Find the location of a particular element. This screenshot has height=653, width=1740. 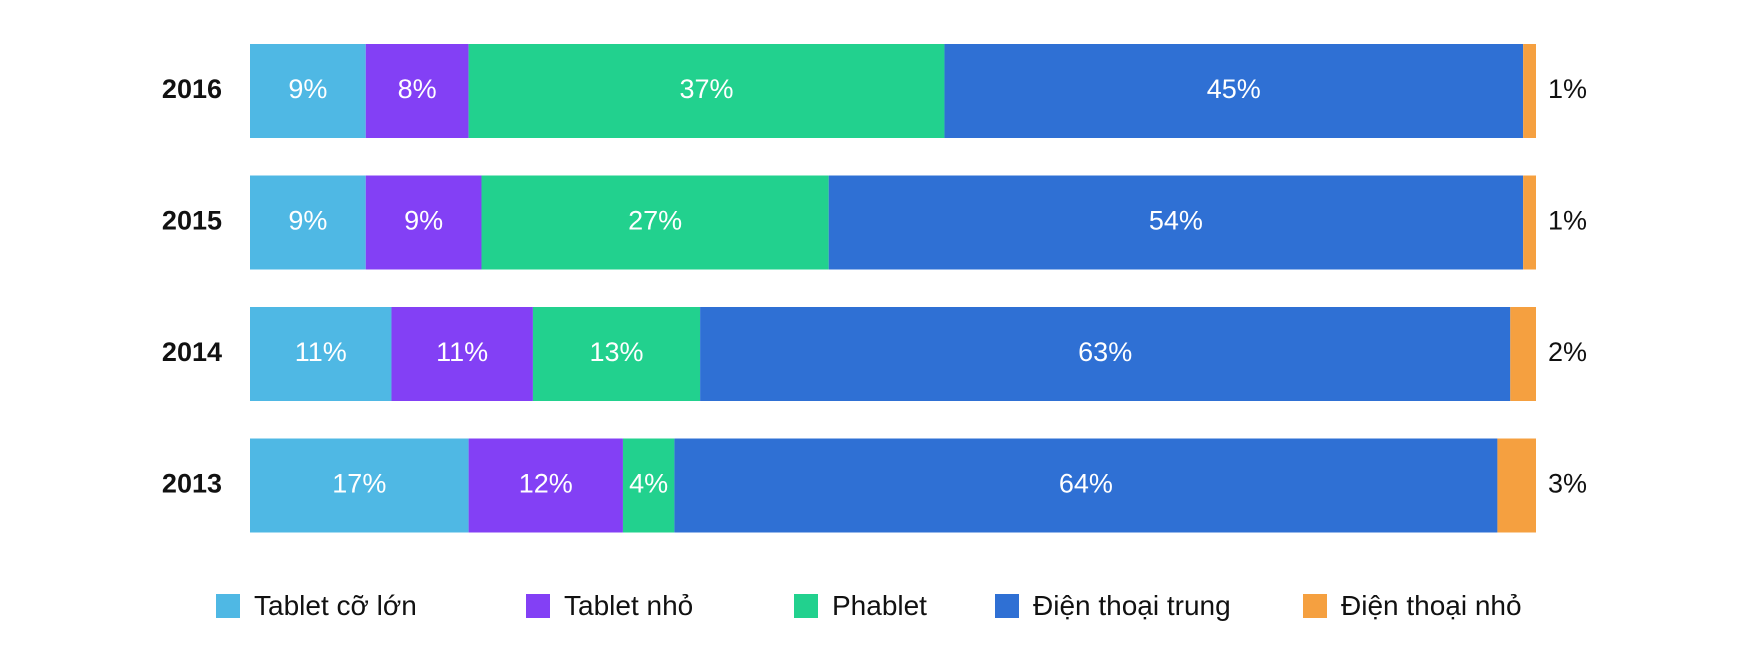

data-label-2016-3: 45% is located at coordinates (1234, 89).